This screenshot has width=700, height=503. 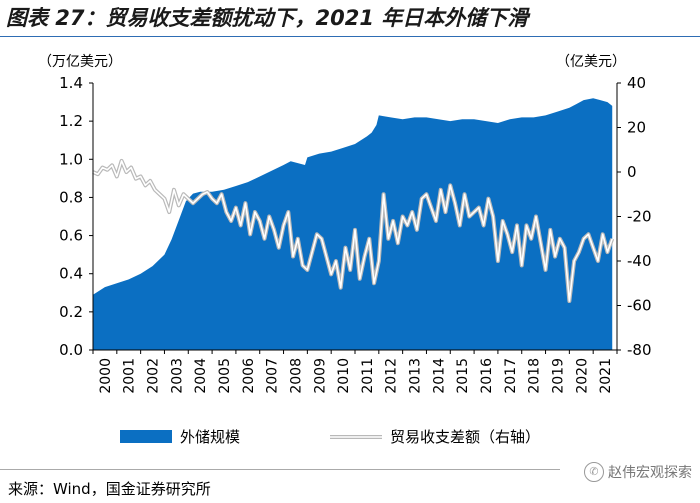 I want to click on legend: 外储规模 贸易收支差额（右轴）, so click(x=330, y=437).